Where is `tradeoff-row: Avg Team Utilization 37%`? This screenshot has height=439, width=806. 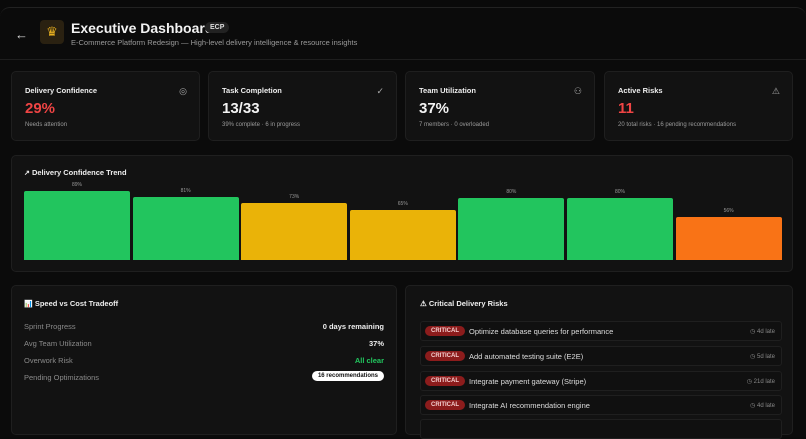 tradeoff-row: Avg Team Utilization 37% is located at coordinates (204, 343).